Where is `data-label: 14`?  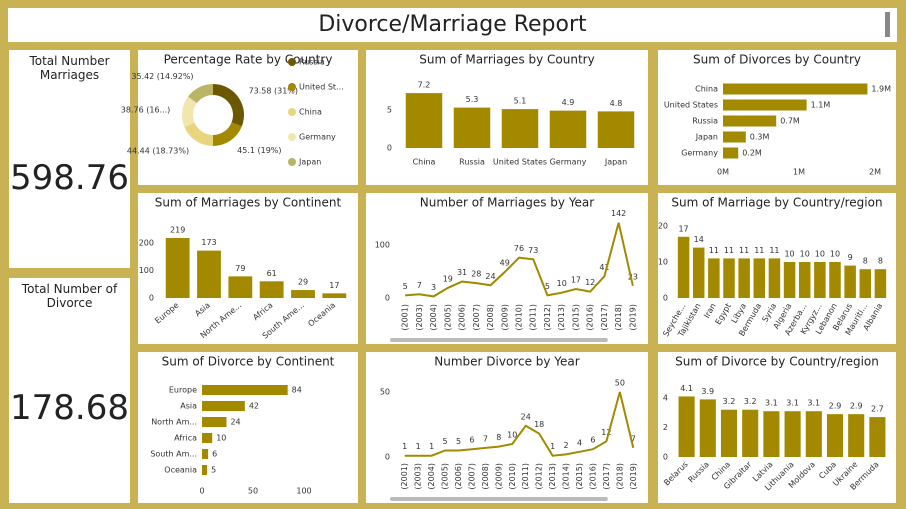 data-label: 14 is located at coordinates (699, 239).